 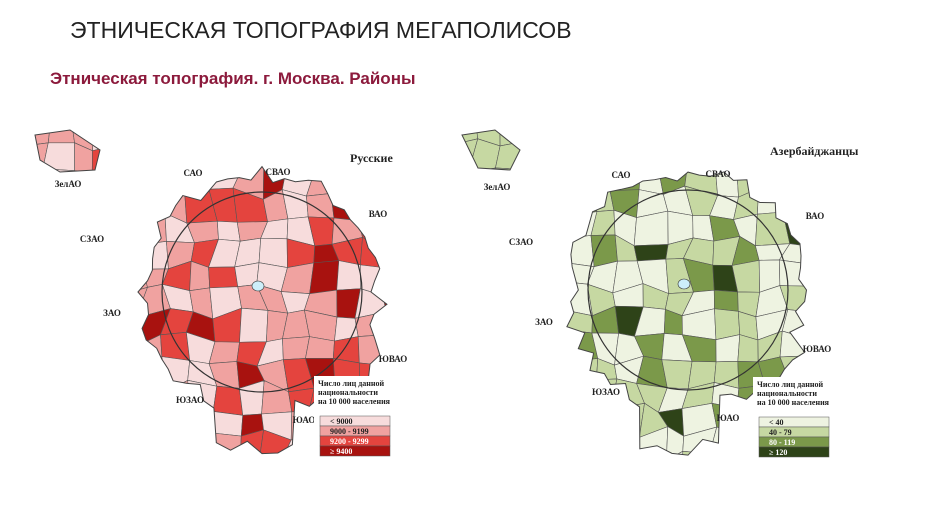 What do you see at coordinates (497, 187) in the screenshot?
I see `district-label: ЗелАО` at bounding box center [497, 187].